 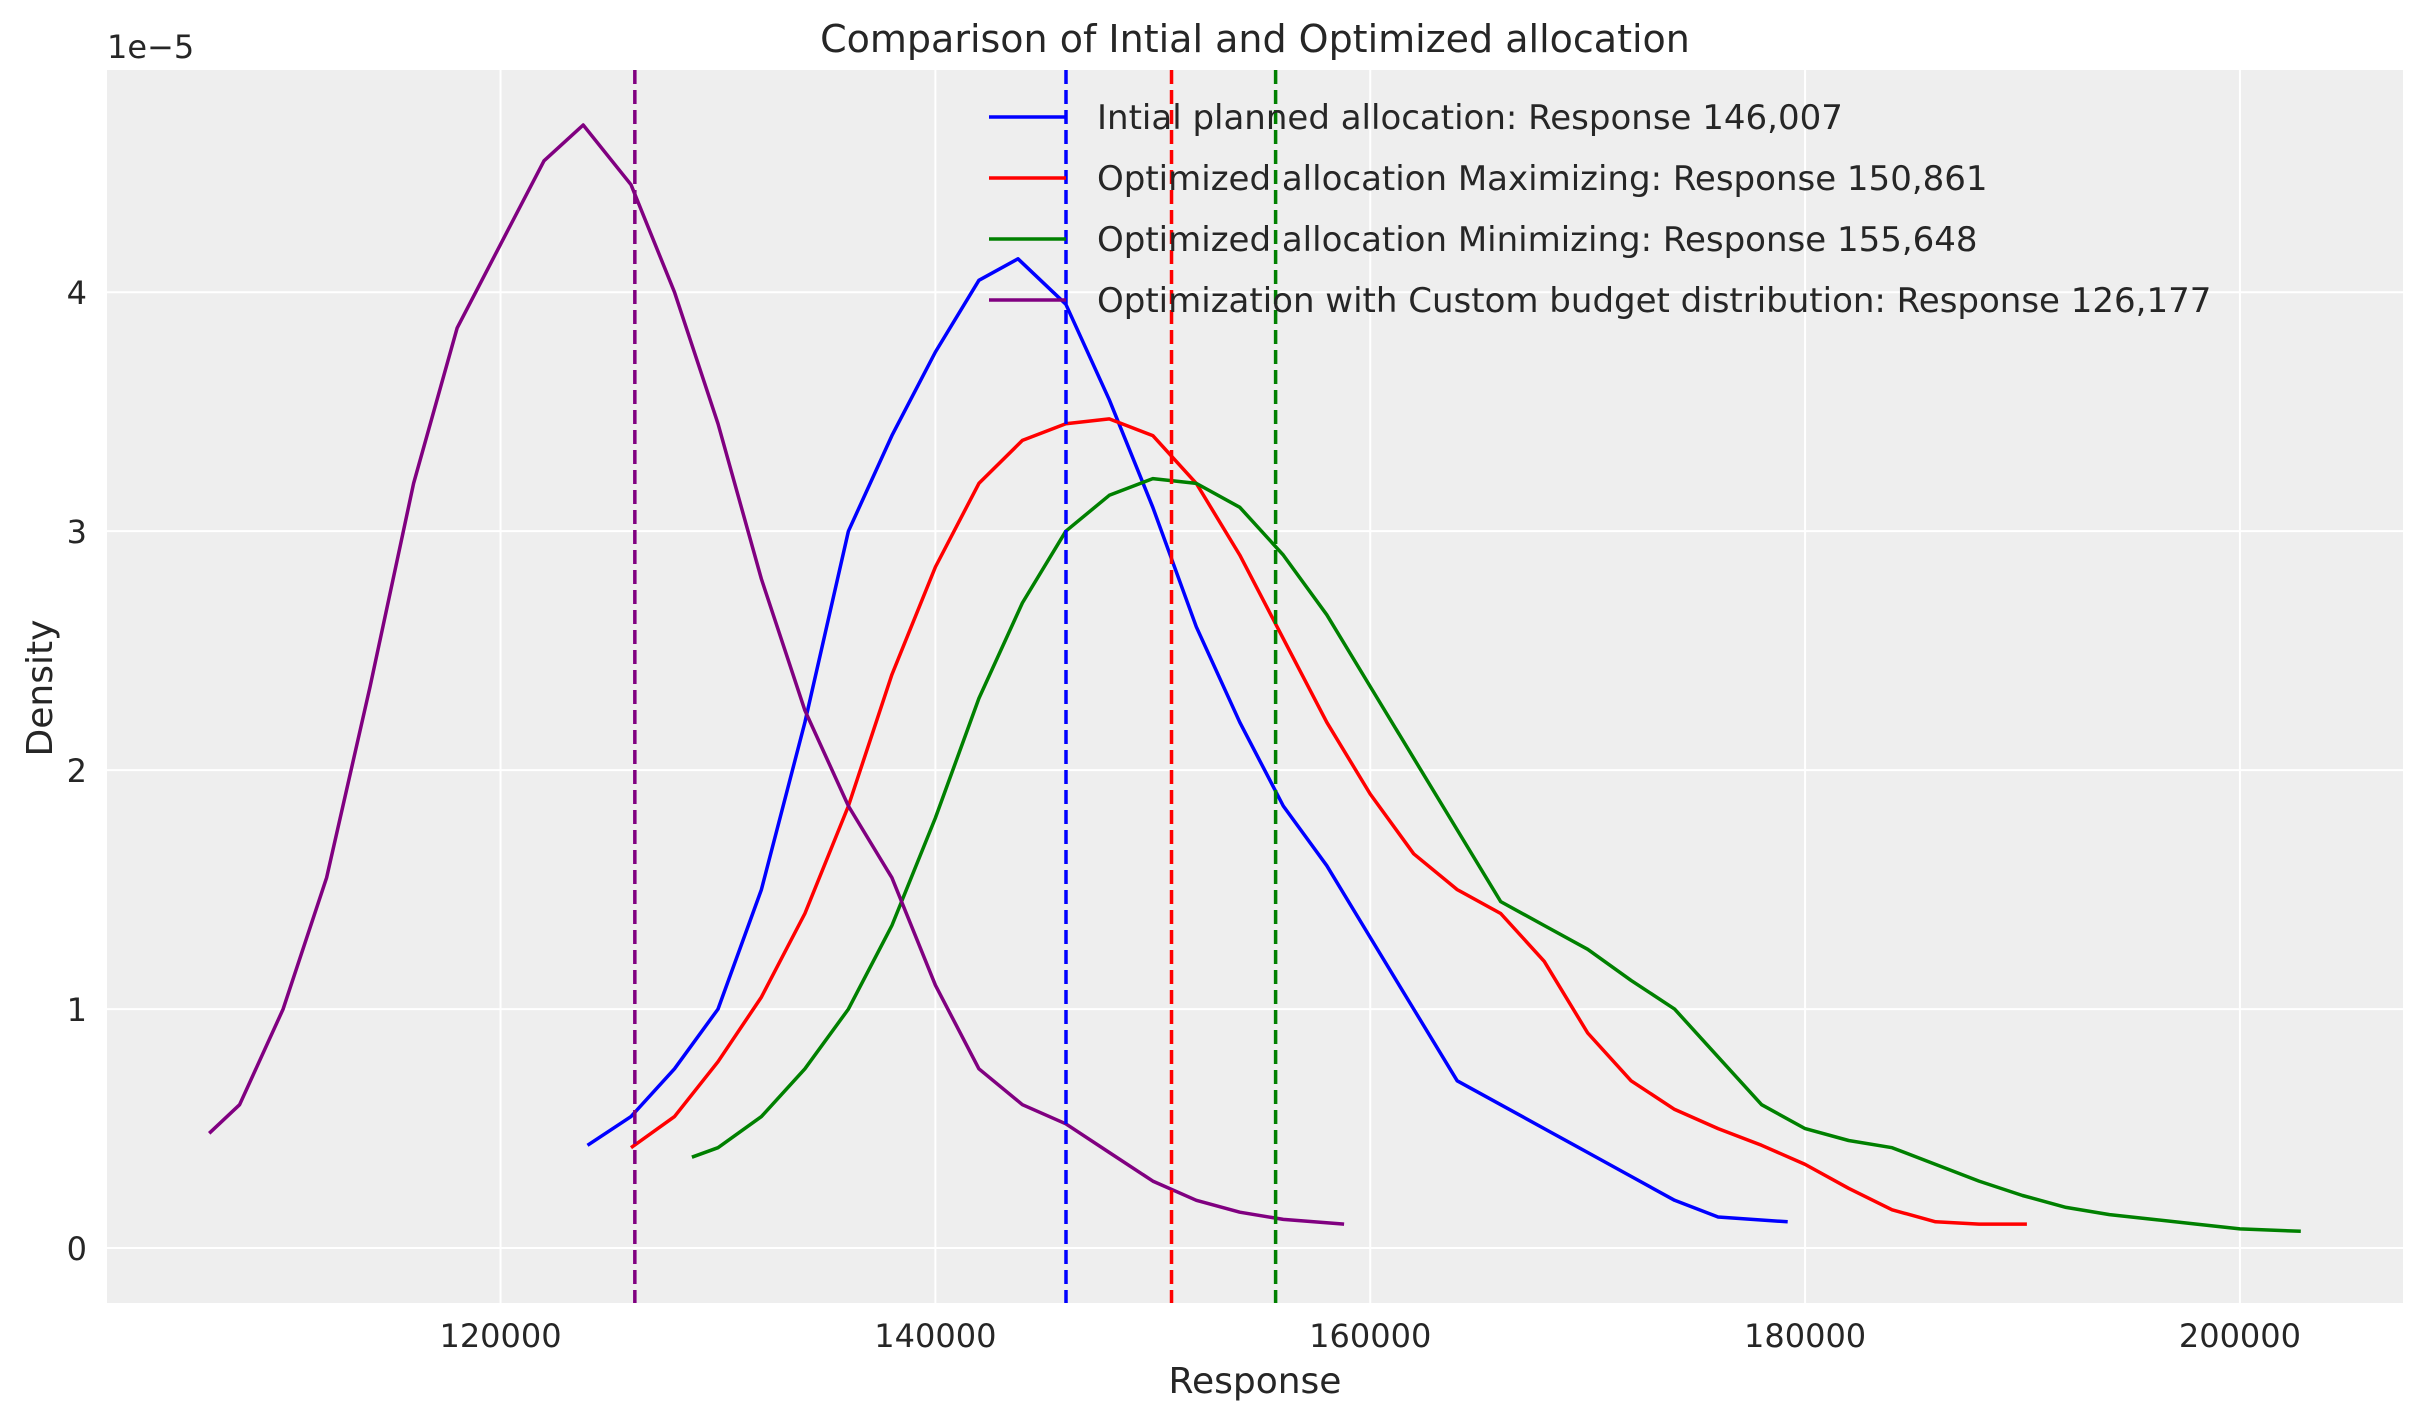 What do you see at coordinates (40, 688) in the screenshot?
I see `y-axis-label: Density` at bounding box center [40, 688].